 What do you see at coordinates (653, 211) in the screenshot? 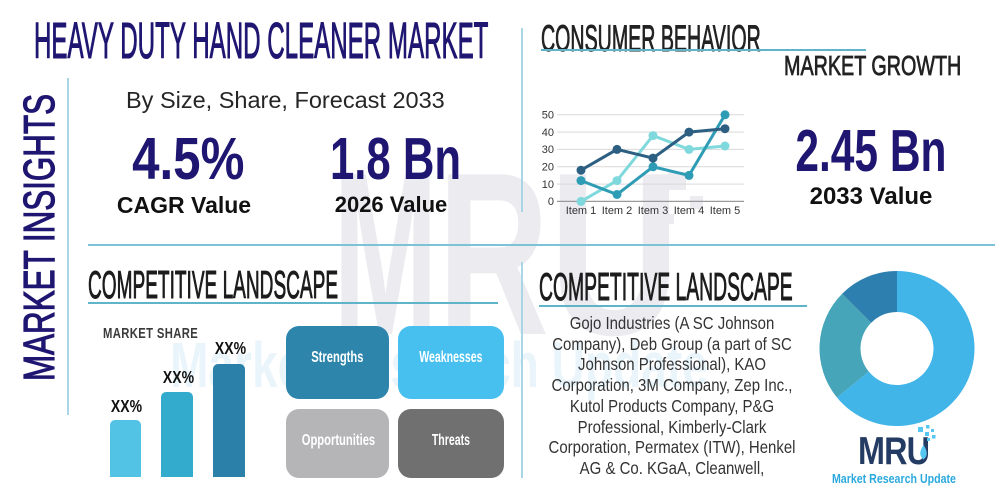
I see `svg-text: Item 3` at bounding box center [653, 211].